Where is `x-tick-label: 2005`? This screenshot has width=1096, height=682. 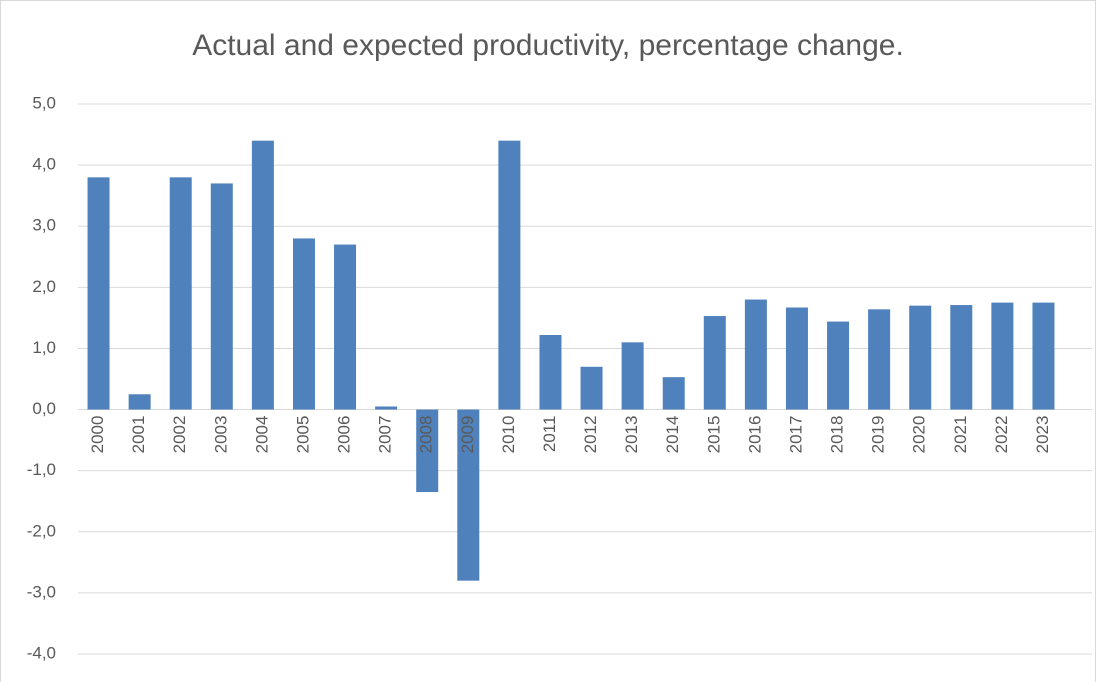
x-tick-label: 2005 is located at coordinates (302, 435).